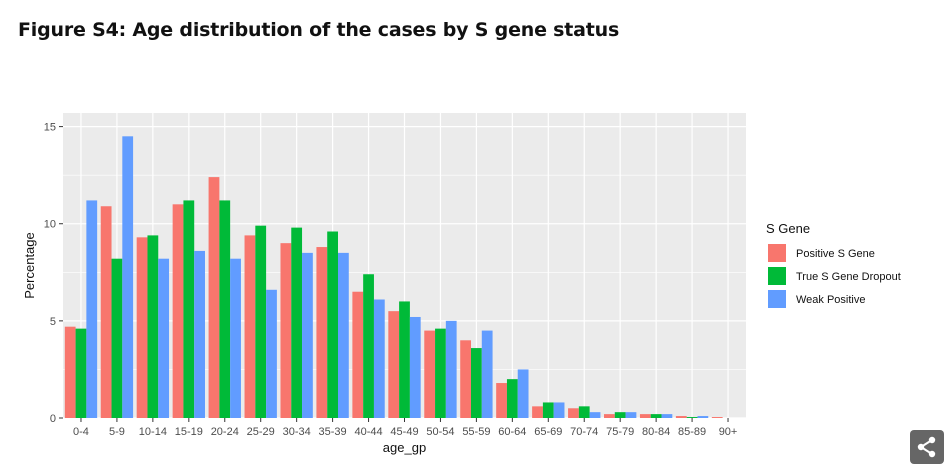  What do you see at coordinates (620, 432) in the screenshot?
I see `x-tick-label: 75-79` at bounding box center [620, 432].